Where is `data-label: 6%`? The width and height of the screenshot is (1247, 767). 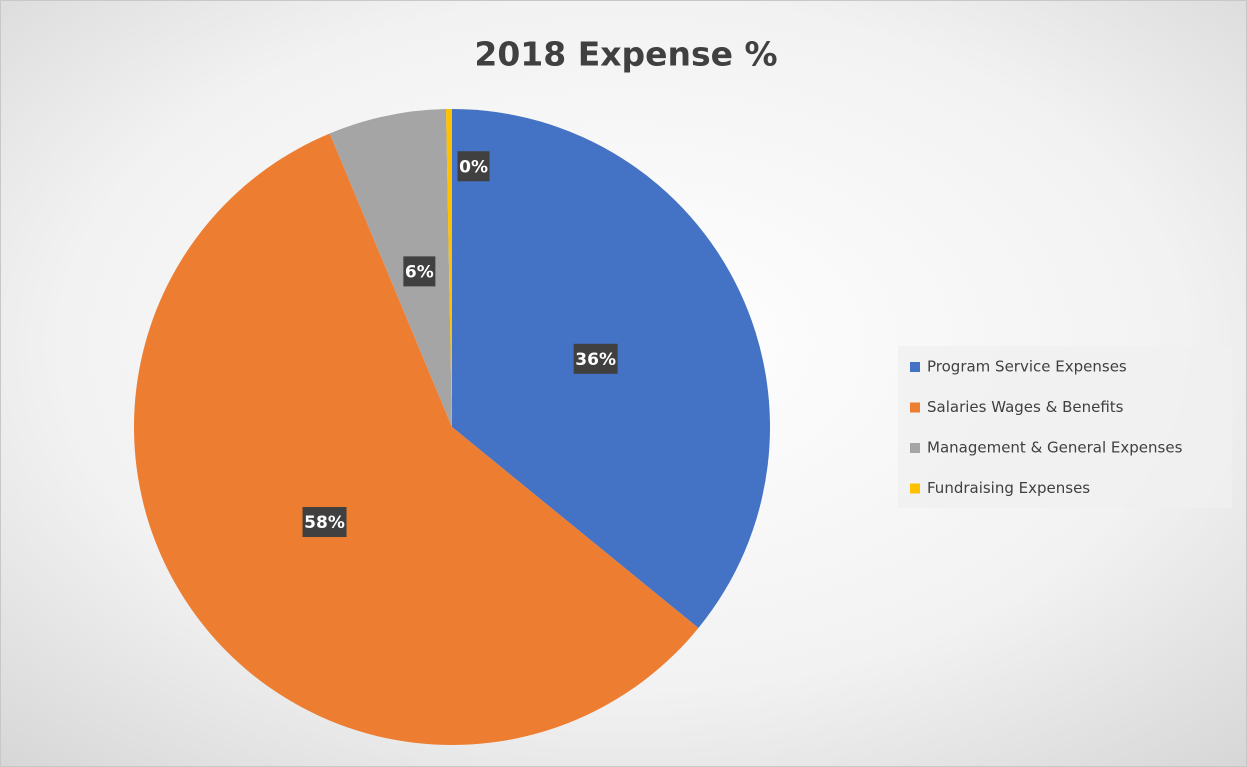
data-label: 6% is located at coordinates (419, 272).